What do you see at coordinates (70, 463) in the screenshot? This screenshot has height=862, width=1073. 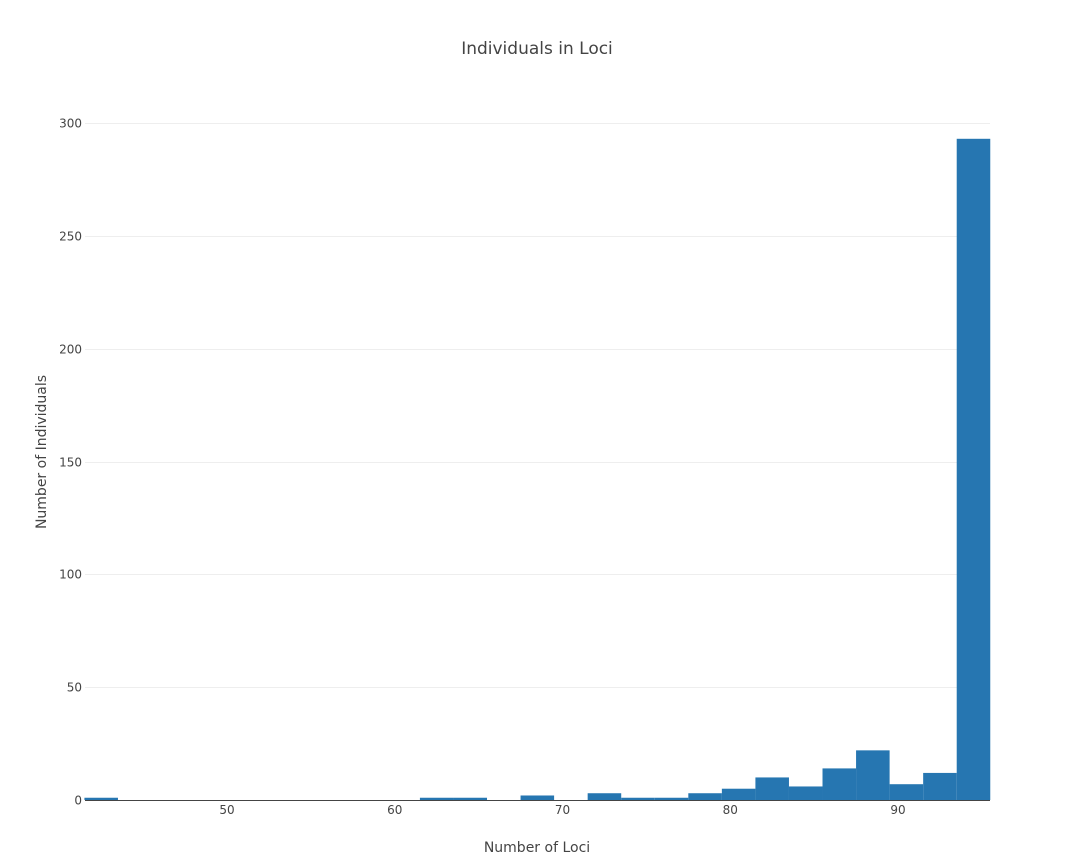 I see `y-tick-label: 150` at bounding box center [70, 463].